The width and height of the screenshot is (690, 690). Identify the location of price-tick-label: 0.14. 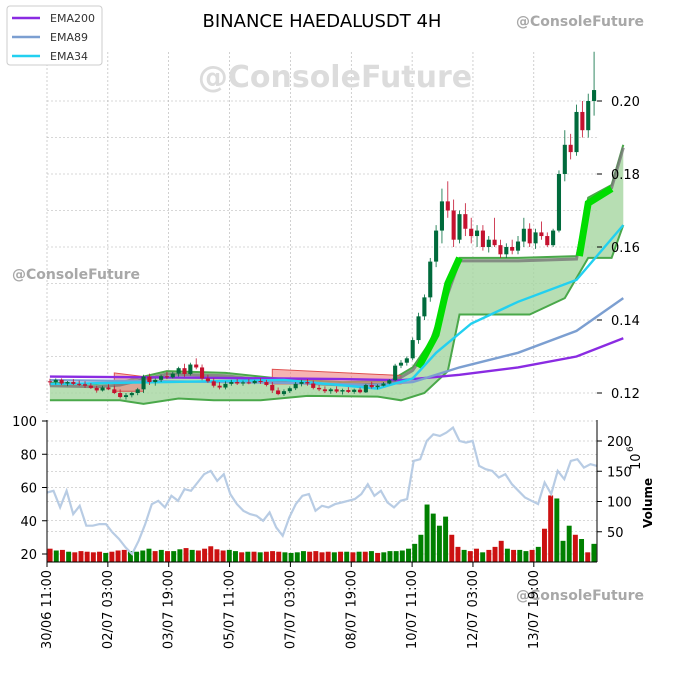
(625, 321).